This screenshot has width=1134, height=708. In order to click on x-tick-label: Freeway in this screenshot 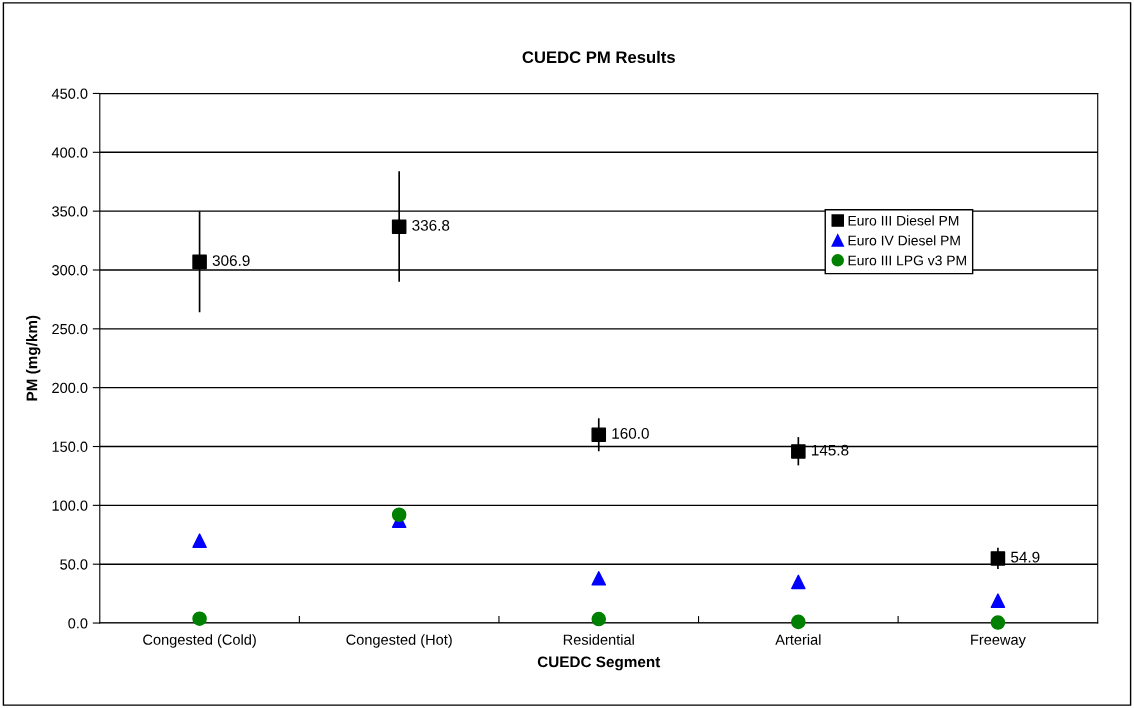, I will do `click(998, 641)`.